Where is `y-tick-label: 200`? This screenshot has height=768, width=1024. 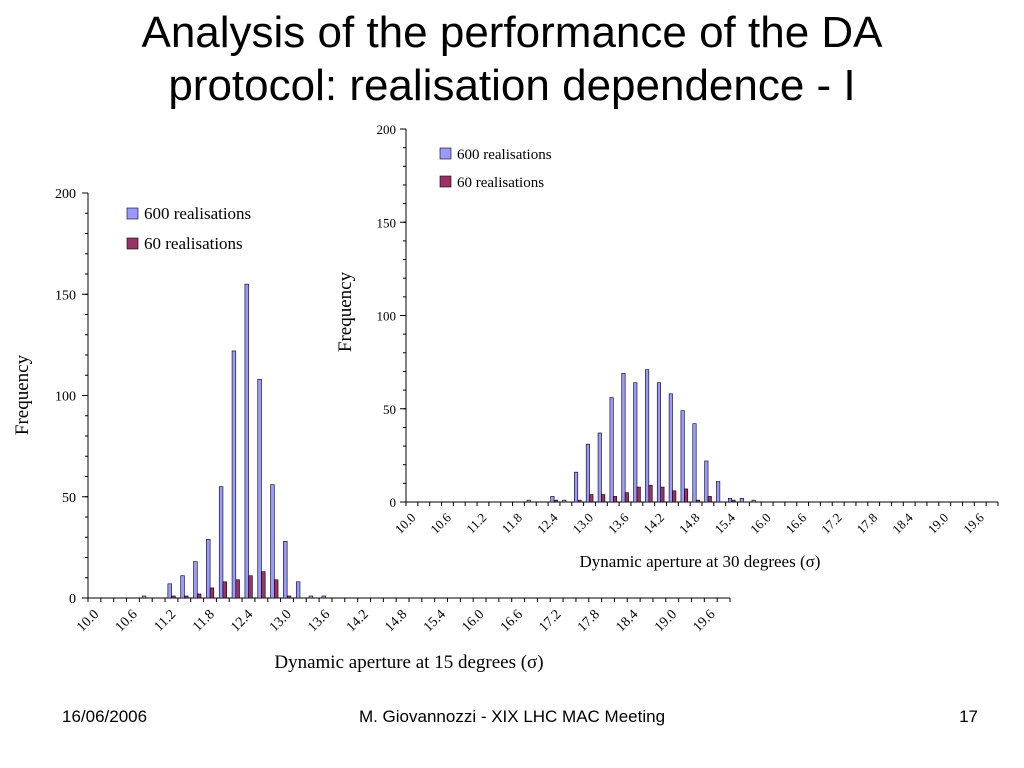 y-tick-label: 200 is located at coordinates (65, 194).